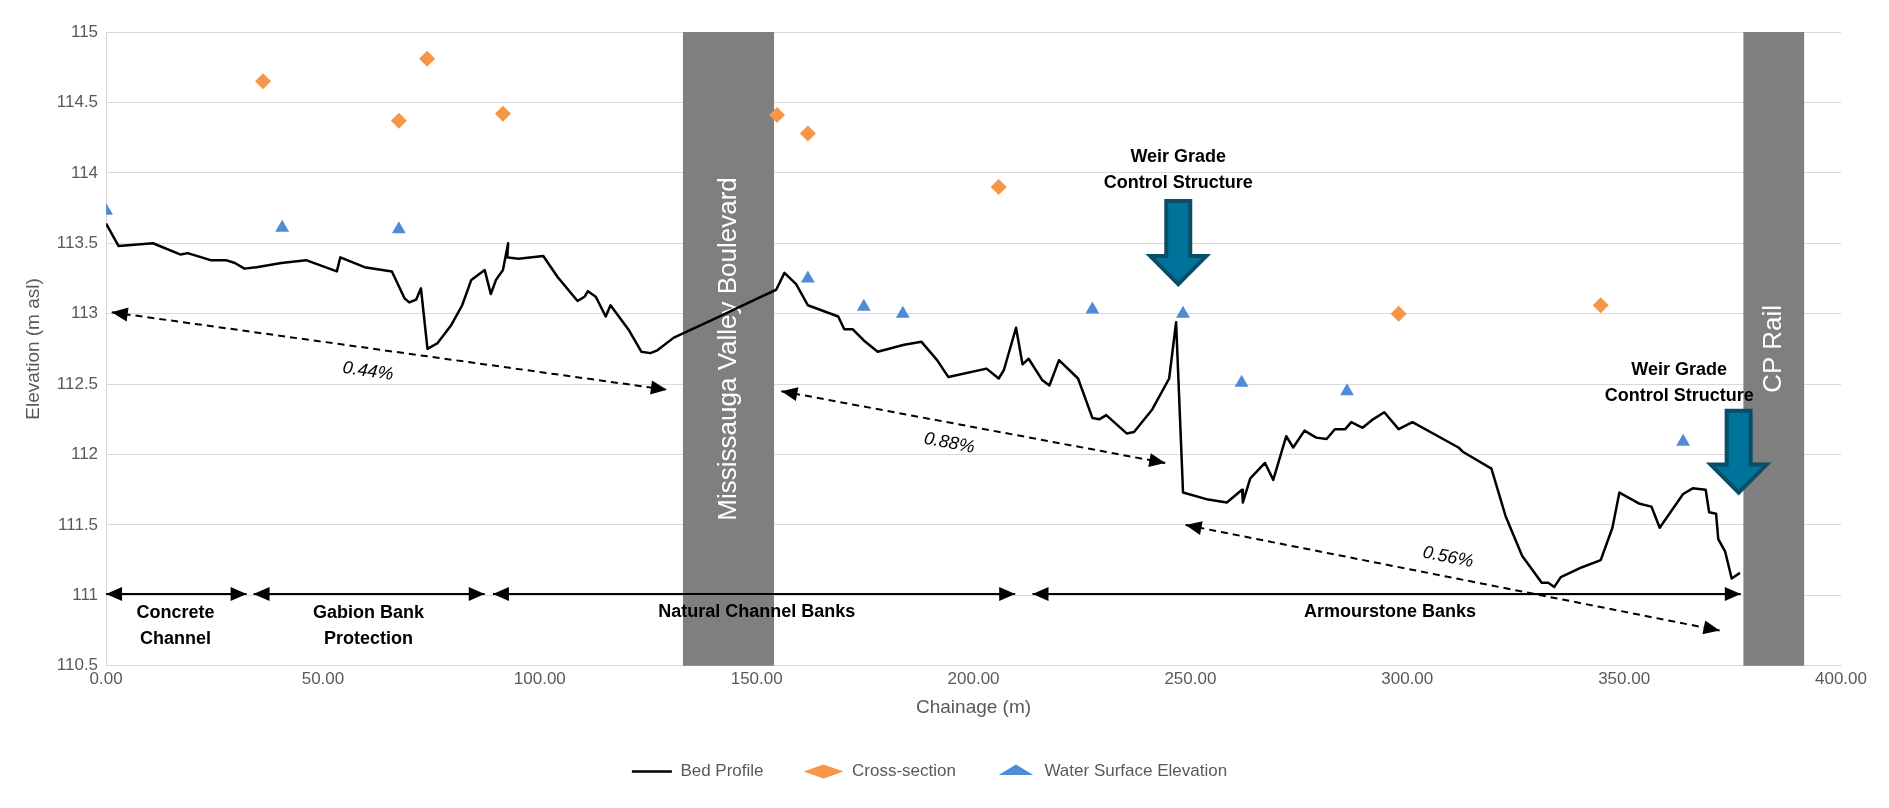  Describe the element at coordinates (84, 313) in the screenshot. I see `y-tick-label: 113` at that location.